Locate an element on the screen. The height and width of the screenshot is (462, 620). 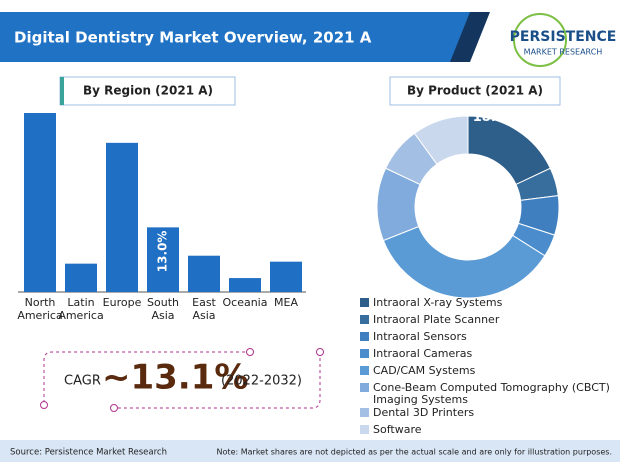
region-tab-accent is located at coordinates (62, 91).